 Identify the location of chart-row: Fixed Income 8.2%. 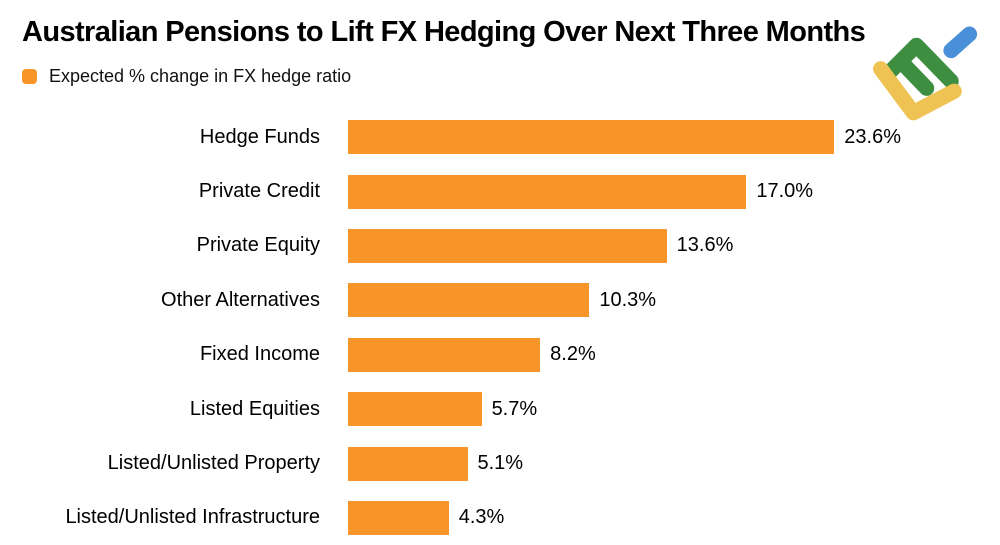
(511, 355).